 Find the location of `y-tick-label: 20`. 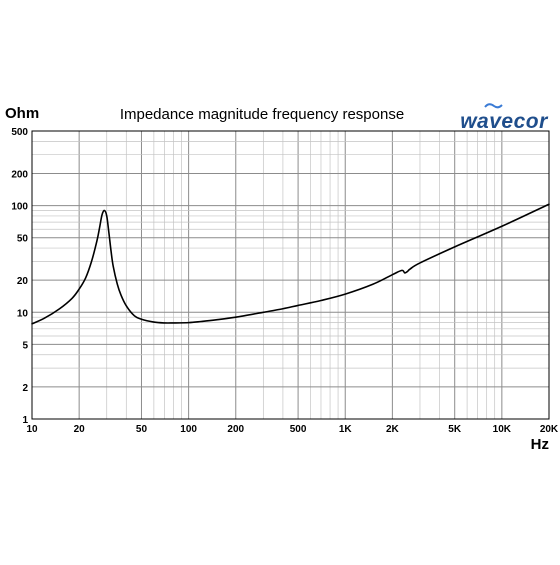

y-tick-label: 20 is located at coordinates (23, 281).